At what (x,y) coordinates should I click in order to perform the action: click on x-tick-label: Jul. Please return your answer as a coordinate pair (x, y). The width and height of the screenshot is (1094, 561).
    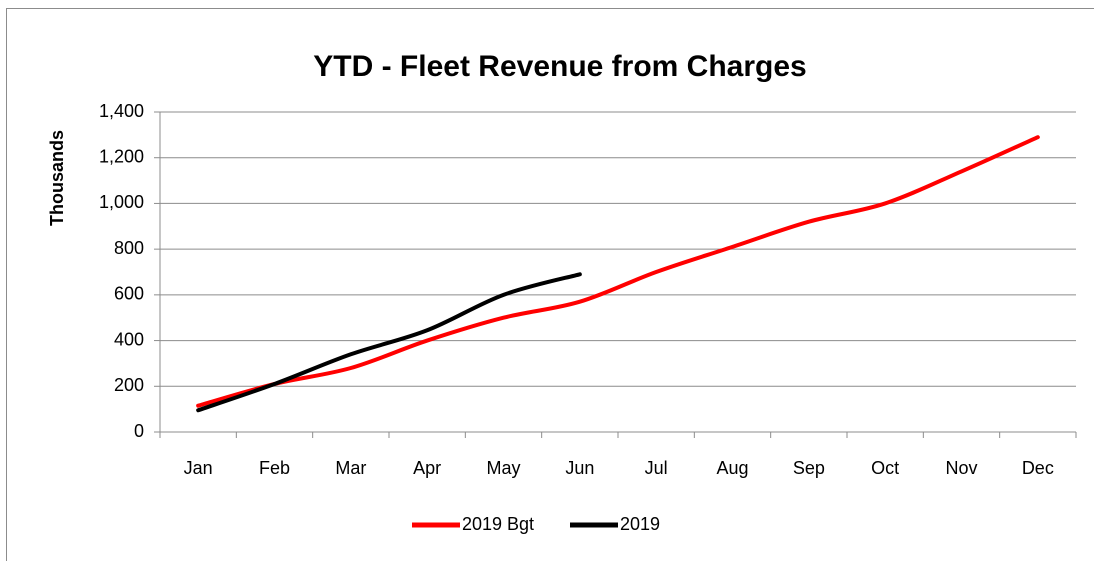
    Looking at the image, I should click on (656, 468).